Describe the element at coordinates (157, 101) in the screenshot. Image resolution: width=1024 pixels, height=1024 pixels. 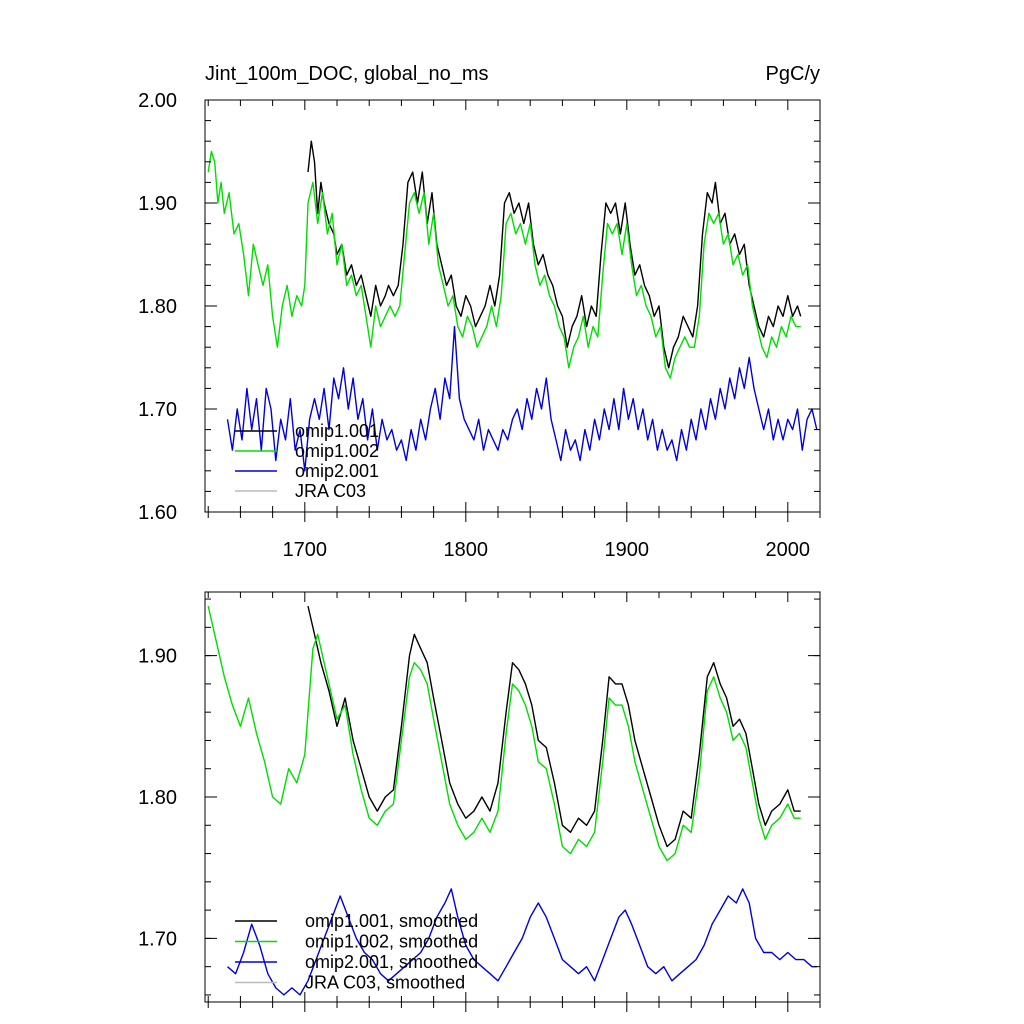
I see `y-tick-label: 2.00` at that location.